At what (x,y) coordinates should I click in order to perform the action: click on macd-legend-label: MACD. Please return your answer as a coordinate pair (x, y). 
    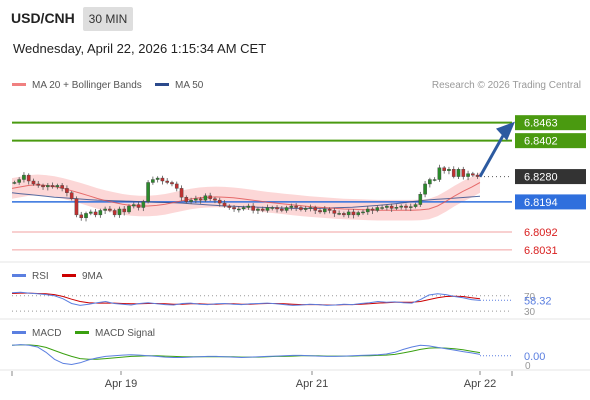
    Looking at the image, I should click on (47, 333).